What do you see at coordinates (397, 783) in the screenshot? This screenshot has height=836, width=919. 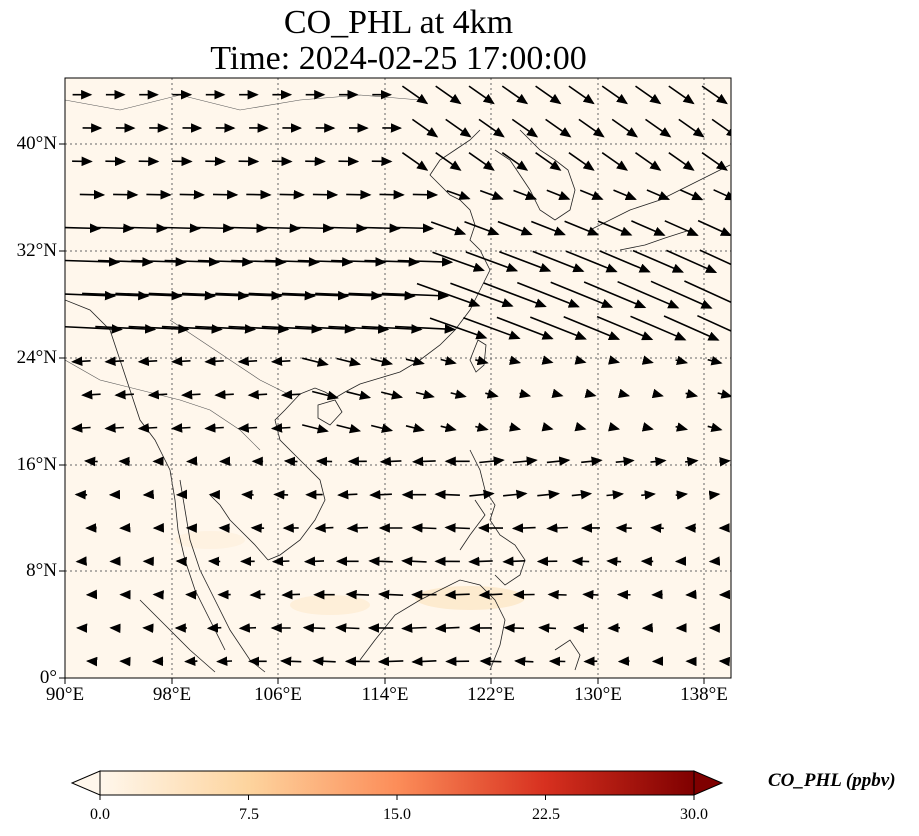 I see `colorbar-gradient` at bounding box center [397, 783].